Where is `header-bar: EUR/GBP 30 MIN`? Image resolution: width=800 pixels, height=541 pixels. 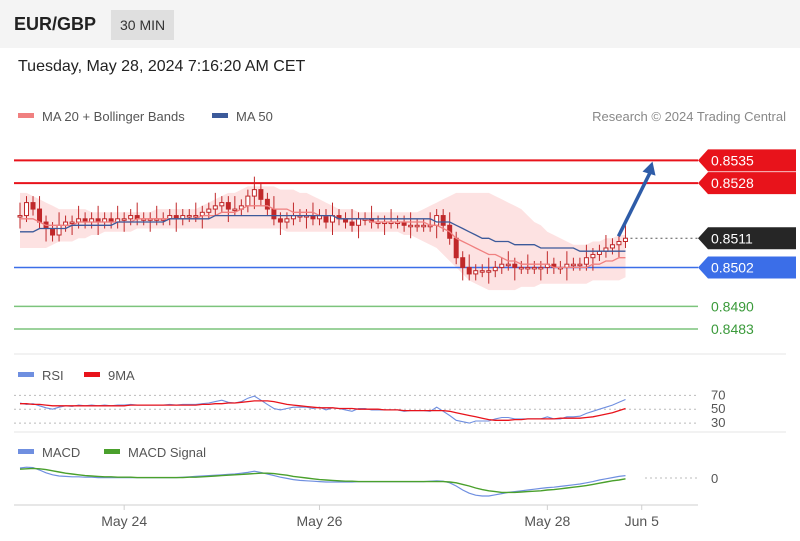 header-bar: EUR/GBP 30 MIN is located at coordinates (400, 24).